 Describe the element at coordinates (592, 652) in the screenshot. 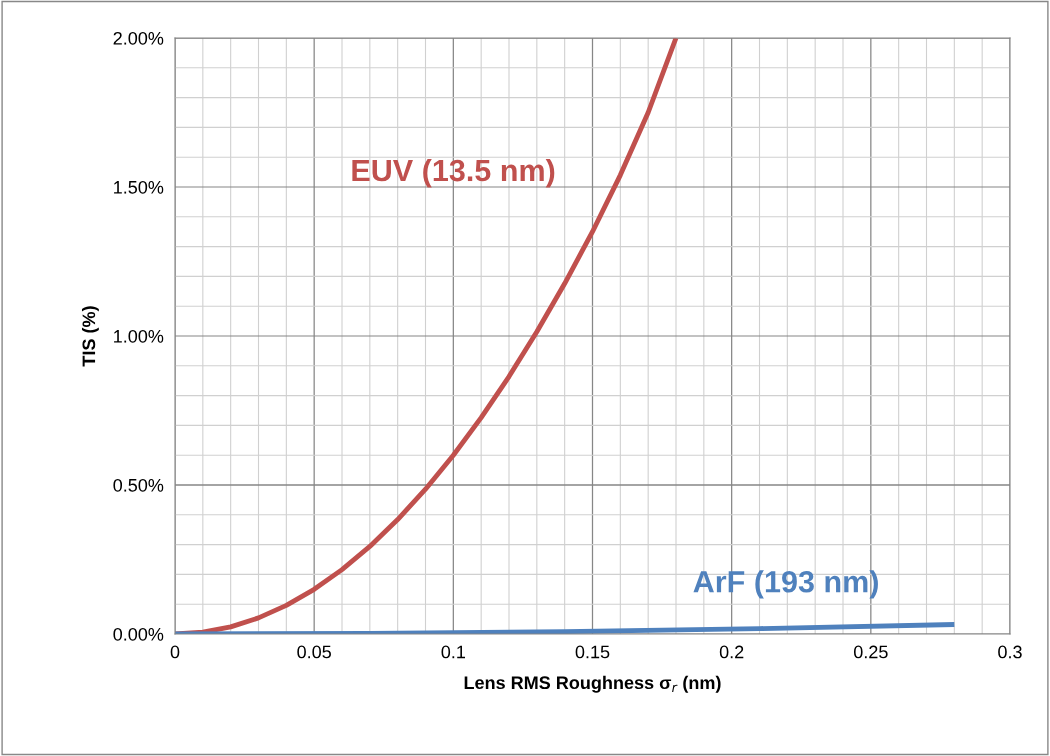

I see `x-tick-label: 0.15` at that location.